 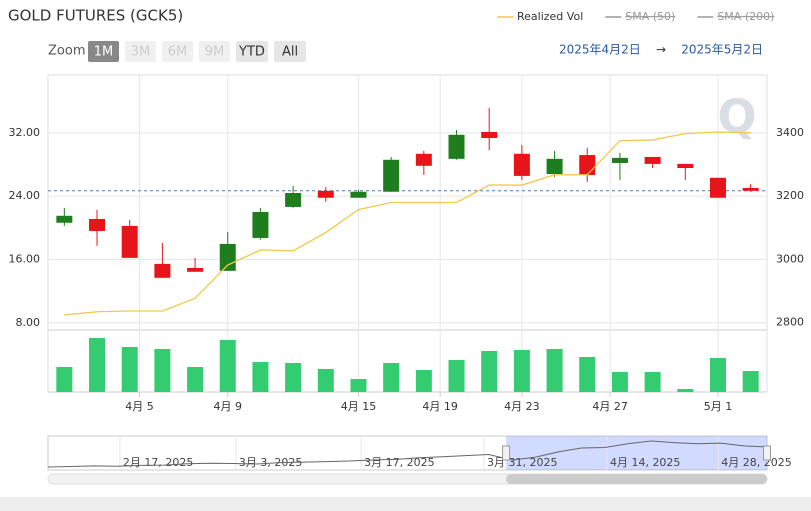 I want to click on y-tick-label: 3400, so click(x=790, y=132).